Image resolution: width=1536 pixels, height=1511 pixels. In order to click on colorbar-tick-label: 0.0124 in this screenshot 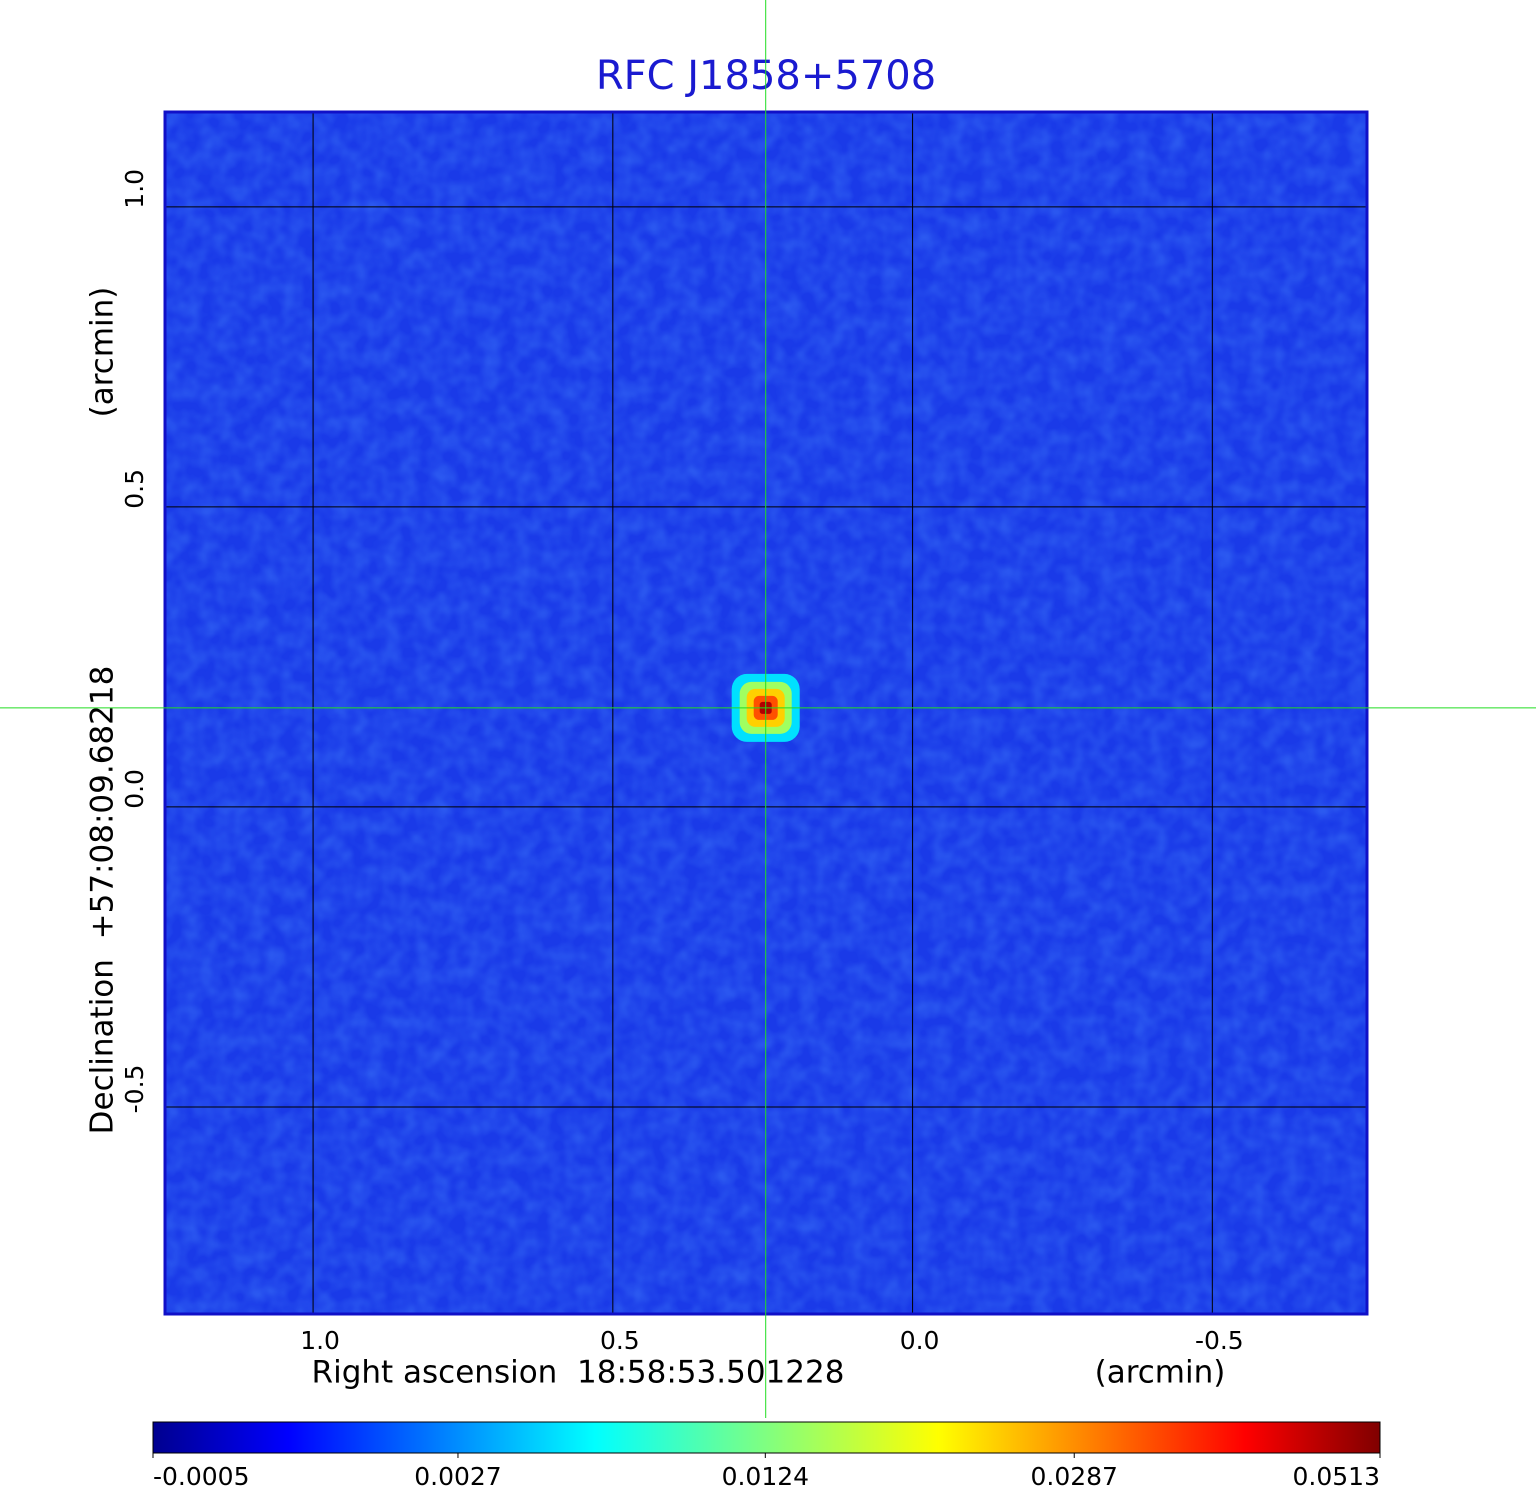, I will do `click(765, 1476)`.